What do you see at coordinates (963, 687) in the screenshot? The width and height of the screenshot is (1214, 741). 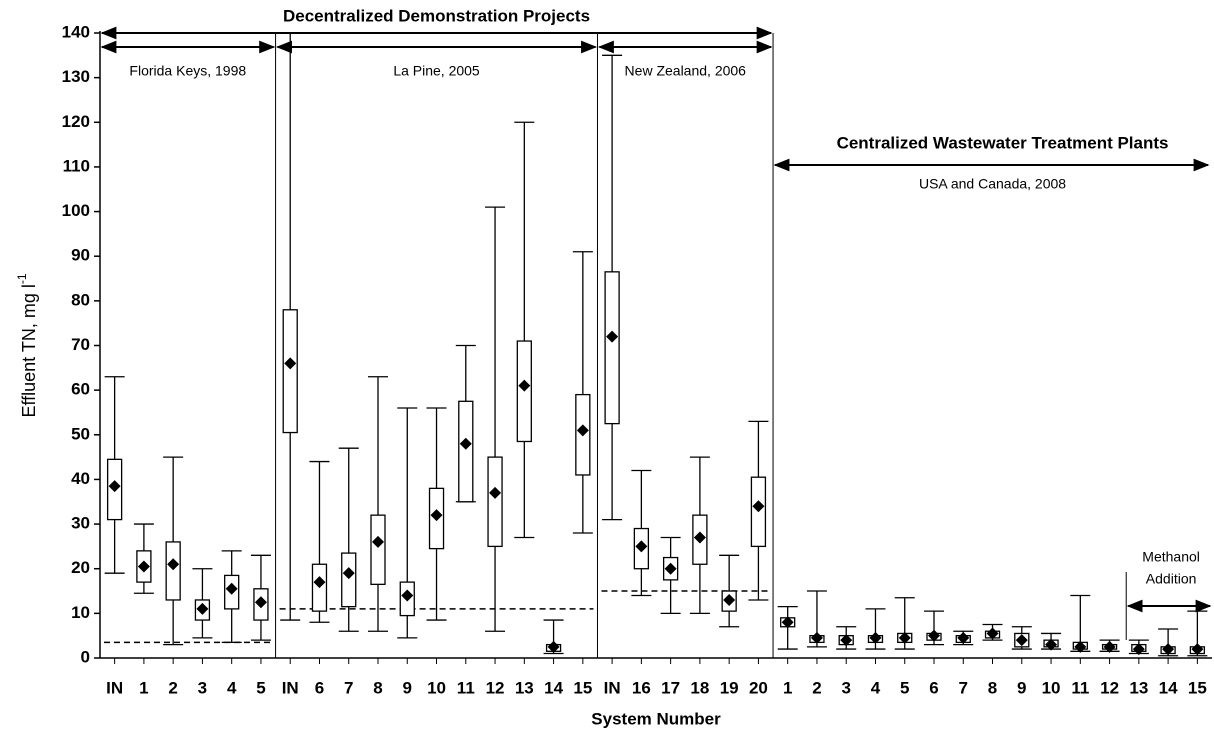 I see `x-tick-label: 7` at bounding box center [963, 687].